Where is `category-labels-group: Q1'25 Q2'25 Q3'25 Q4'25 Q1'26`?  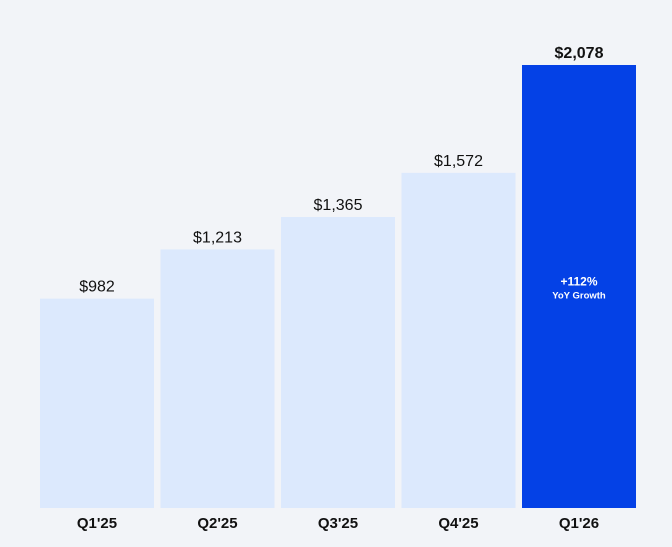 category-labels-group: Q1'25 Q2'25 Q3'25 Q4'25 Q1'26 is located at coordinates (338, 523).